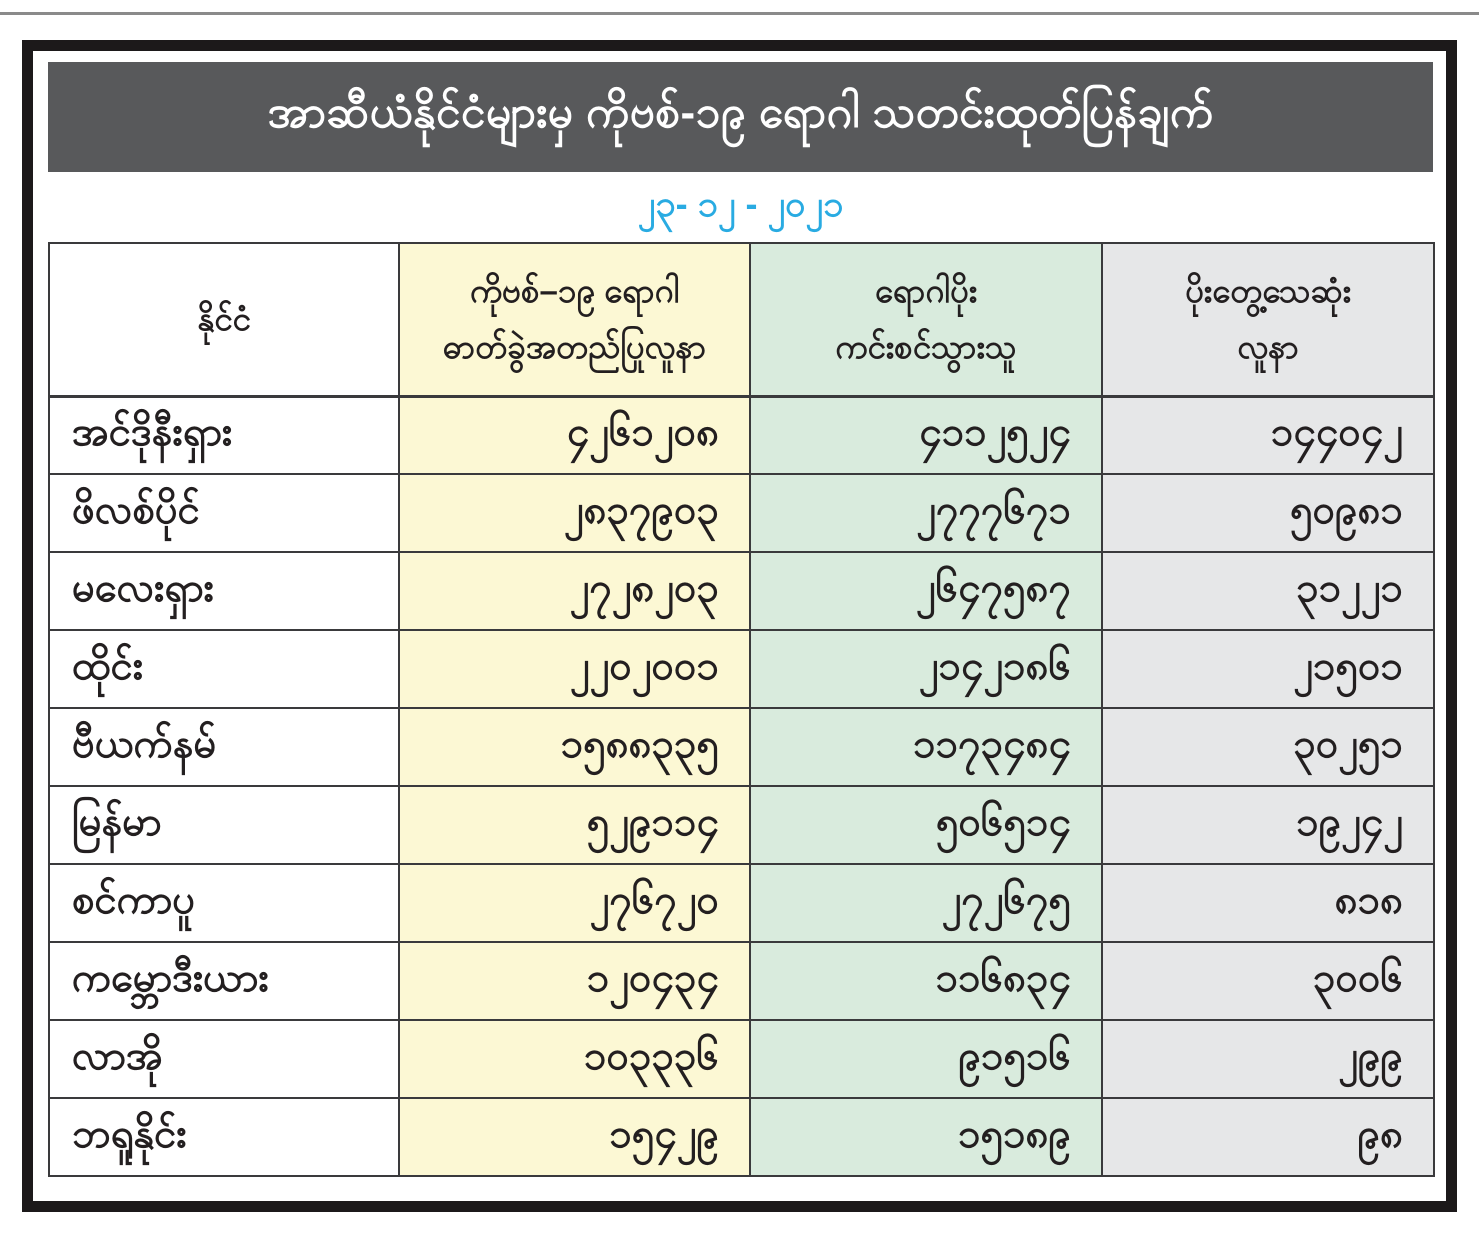  I want to click on recovered-cell: ၉၁၅၁၆, so click(926, 1059).